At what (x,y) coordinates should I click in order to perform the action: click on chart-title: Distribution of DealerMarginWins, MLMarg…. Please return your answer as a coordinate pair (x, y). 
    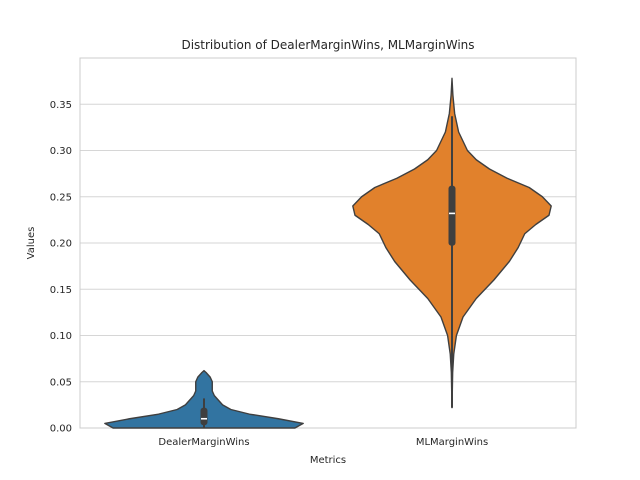
    Looking at the image, I should click on (327, 45).